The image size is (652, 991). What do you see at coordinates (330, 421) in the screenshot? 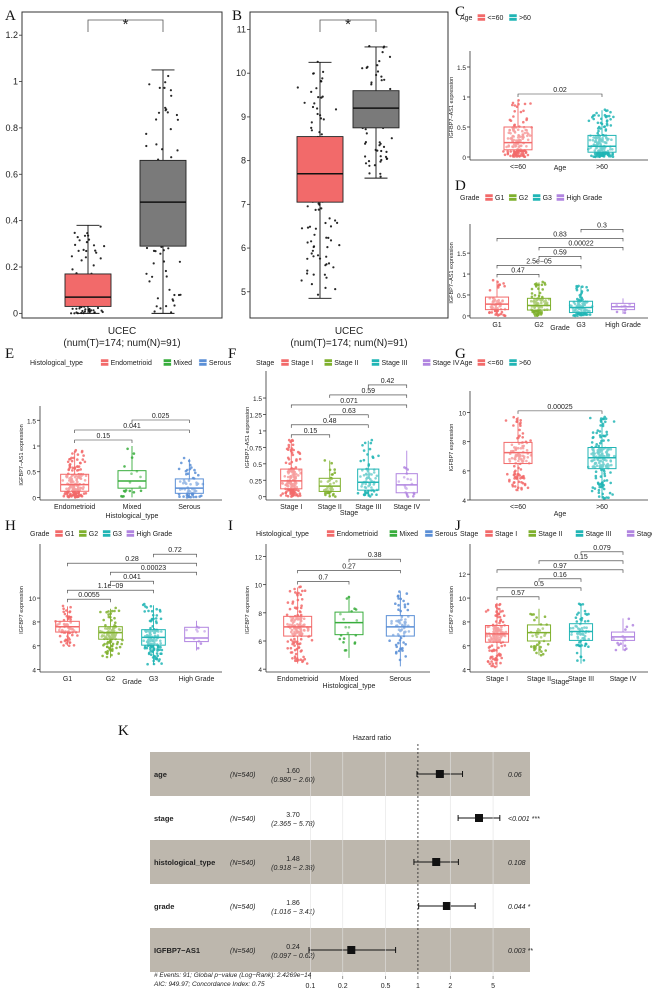
I see `comparison-p-value: 0.48` at bounding box center [330, 421].